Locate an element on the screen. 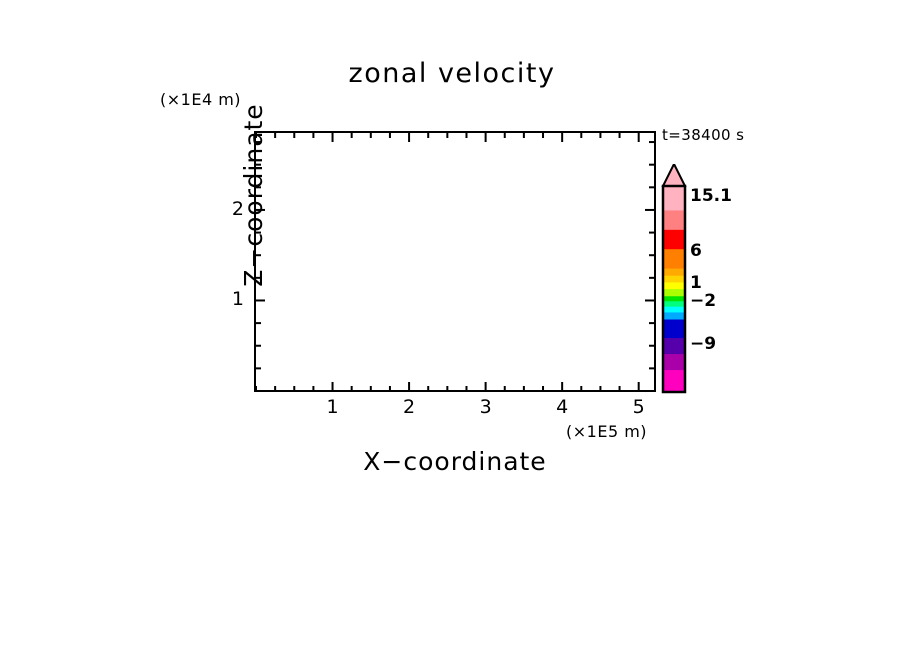 Image resolution: width=904 pixels, height=654 pixels. x-tick-label: 1 is located at coordinates (332, 407).